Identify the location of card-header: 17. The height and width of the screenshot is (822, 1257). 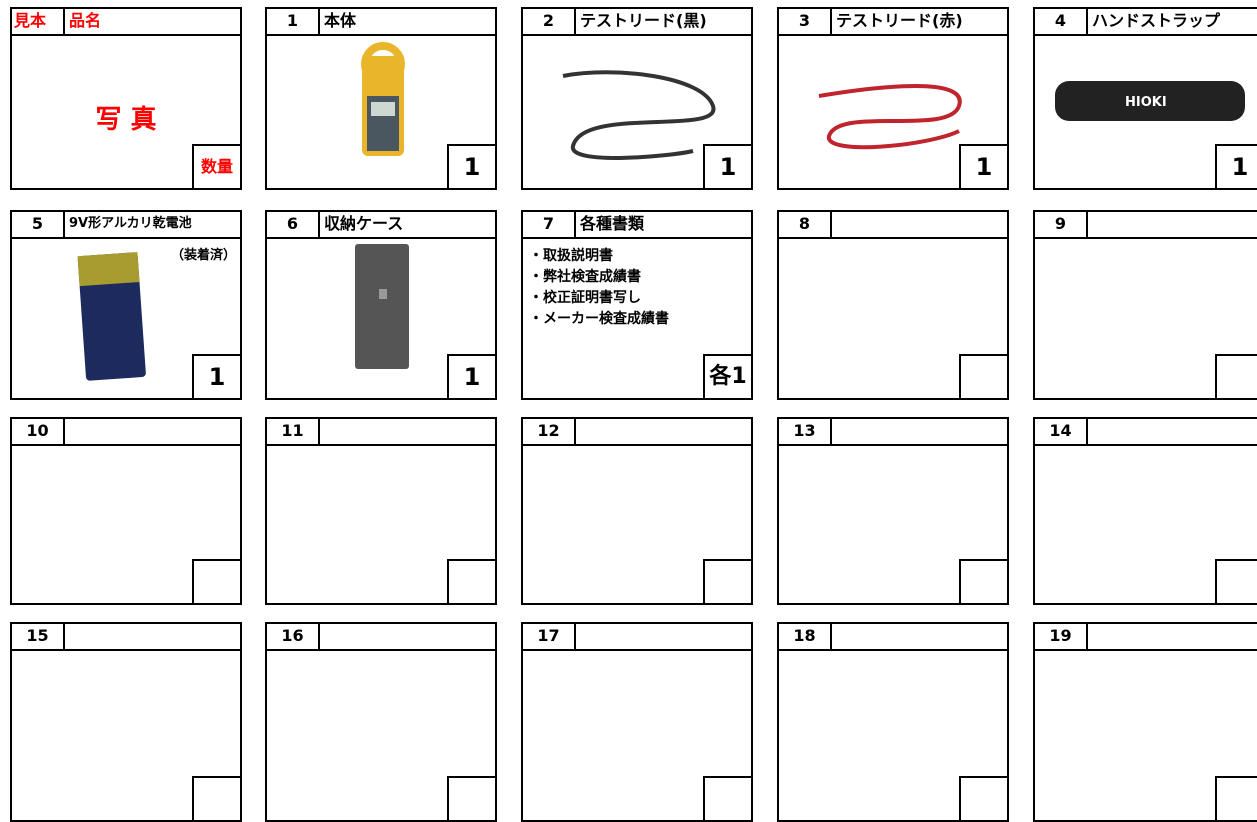
(637, 637).